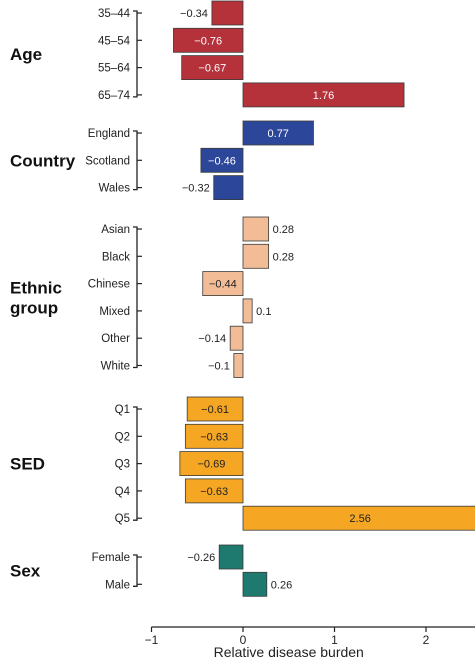 Image resolution: width=475 pixels, height=663 pixels. I want to click on value-label: 2.56, so click(359, 519).